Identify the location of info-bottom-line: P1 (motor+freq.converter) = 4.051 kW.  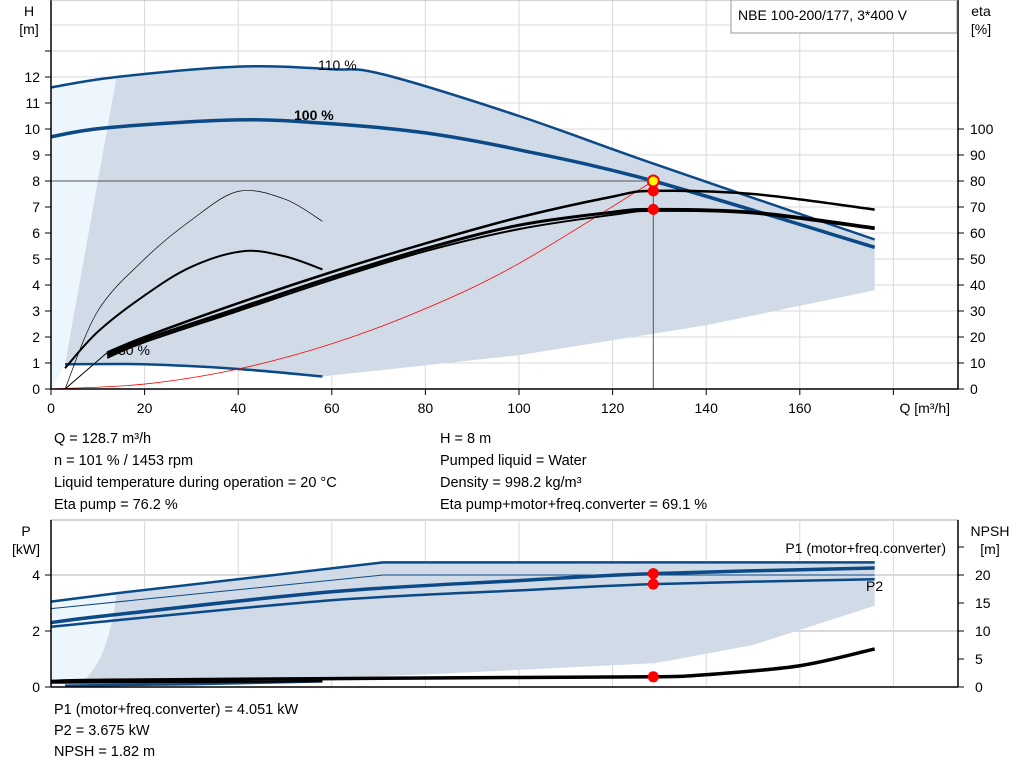
(176, 710).